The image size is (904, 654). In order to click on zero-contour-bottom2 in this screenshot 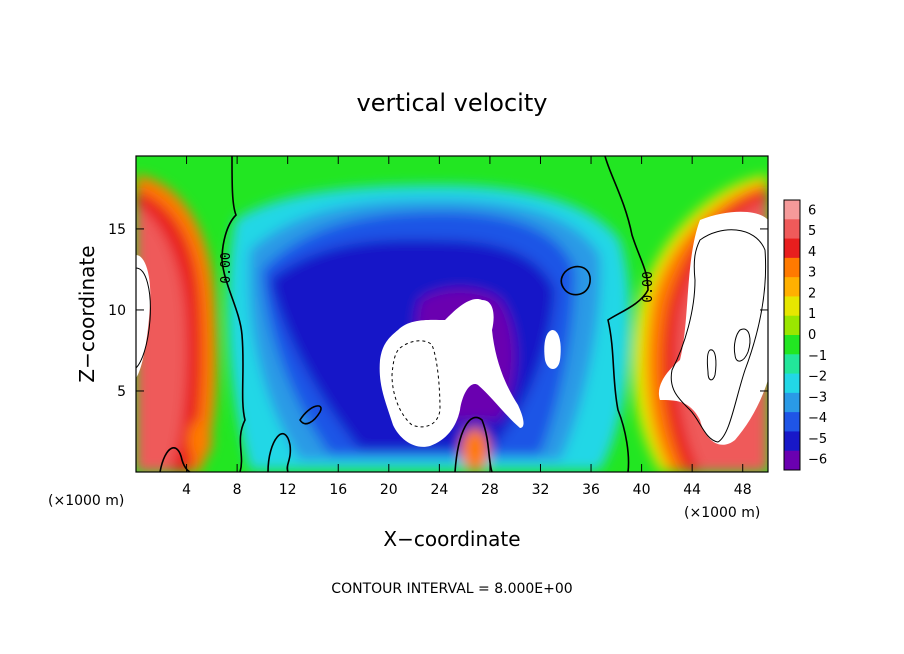, I will do `click(473, 444)`.